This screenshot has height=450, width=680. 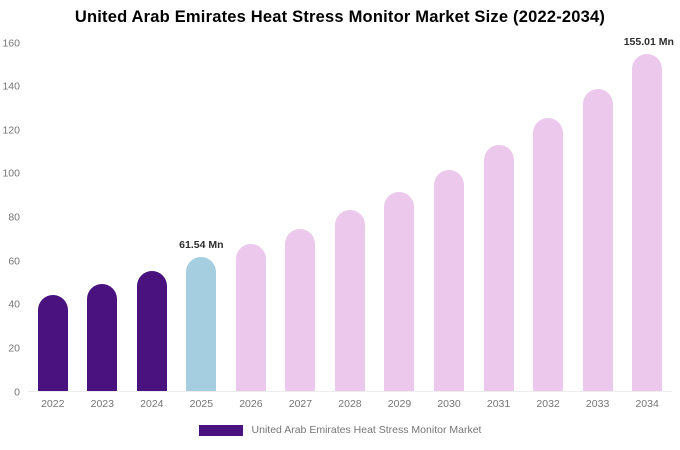 What do you see at coordinates (597, 239) in the screenshot?
I see `bar-2033` at bounding box center [597, 239].